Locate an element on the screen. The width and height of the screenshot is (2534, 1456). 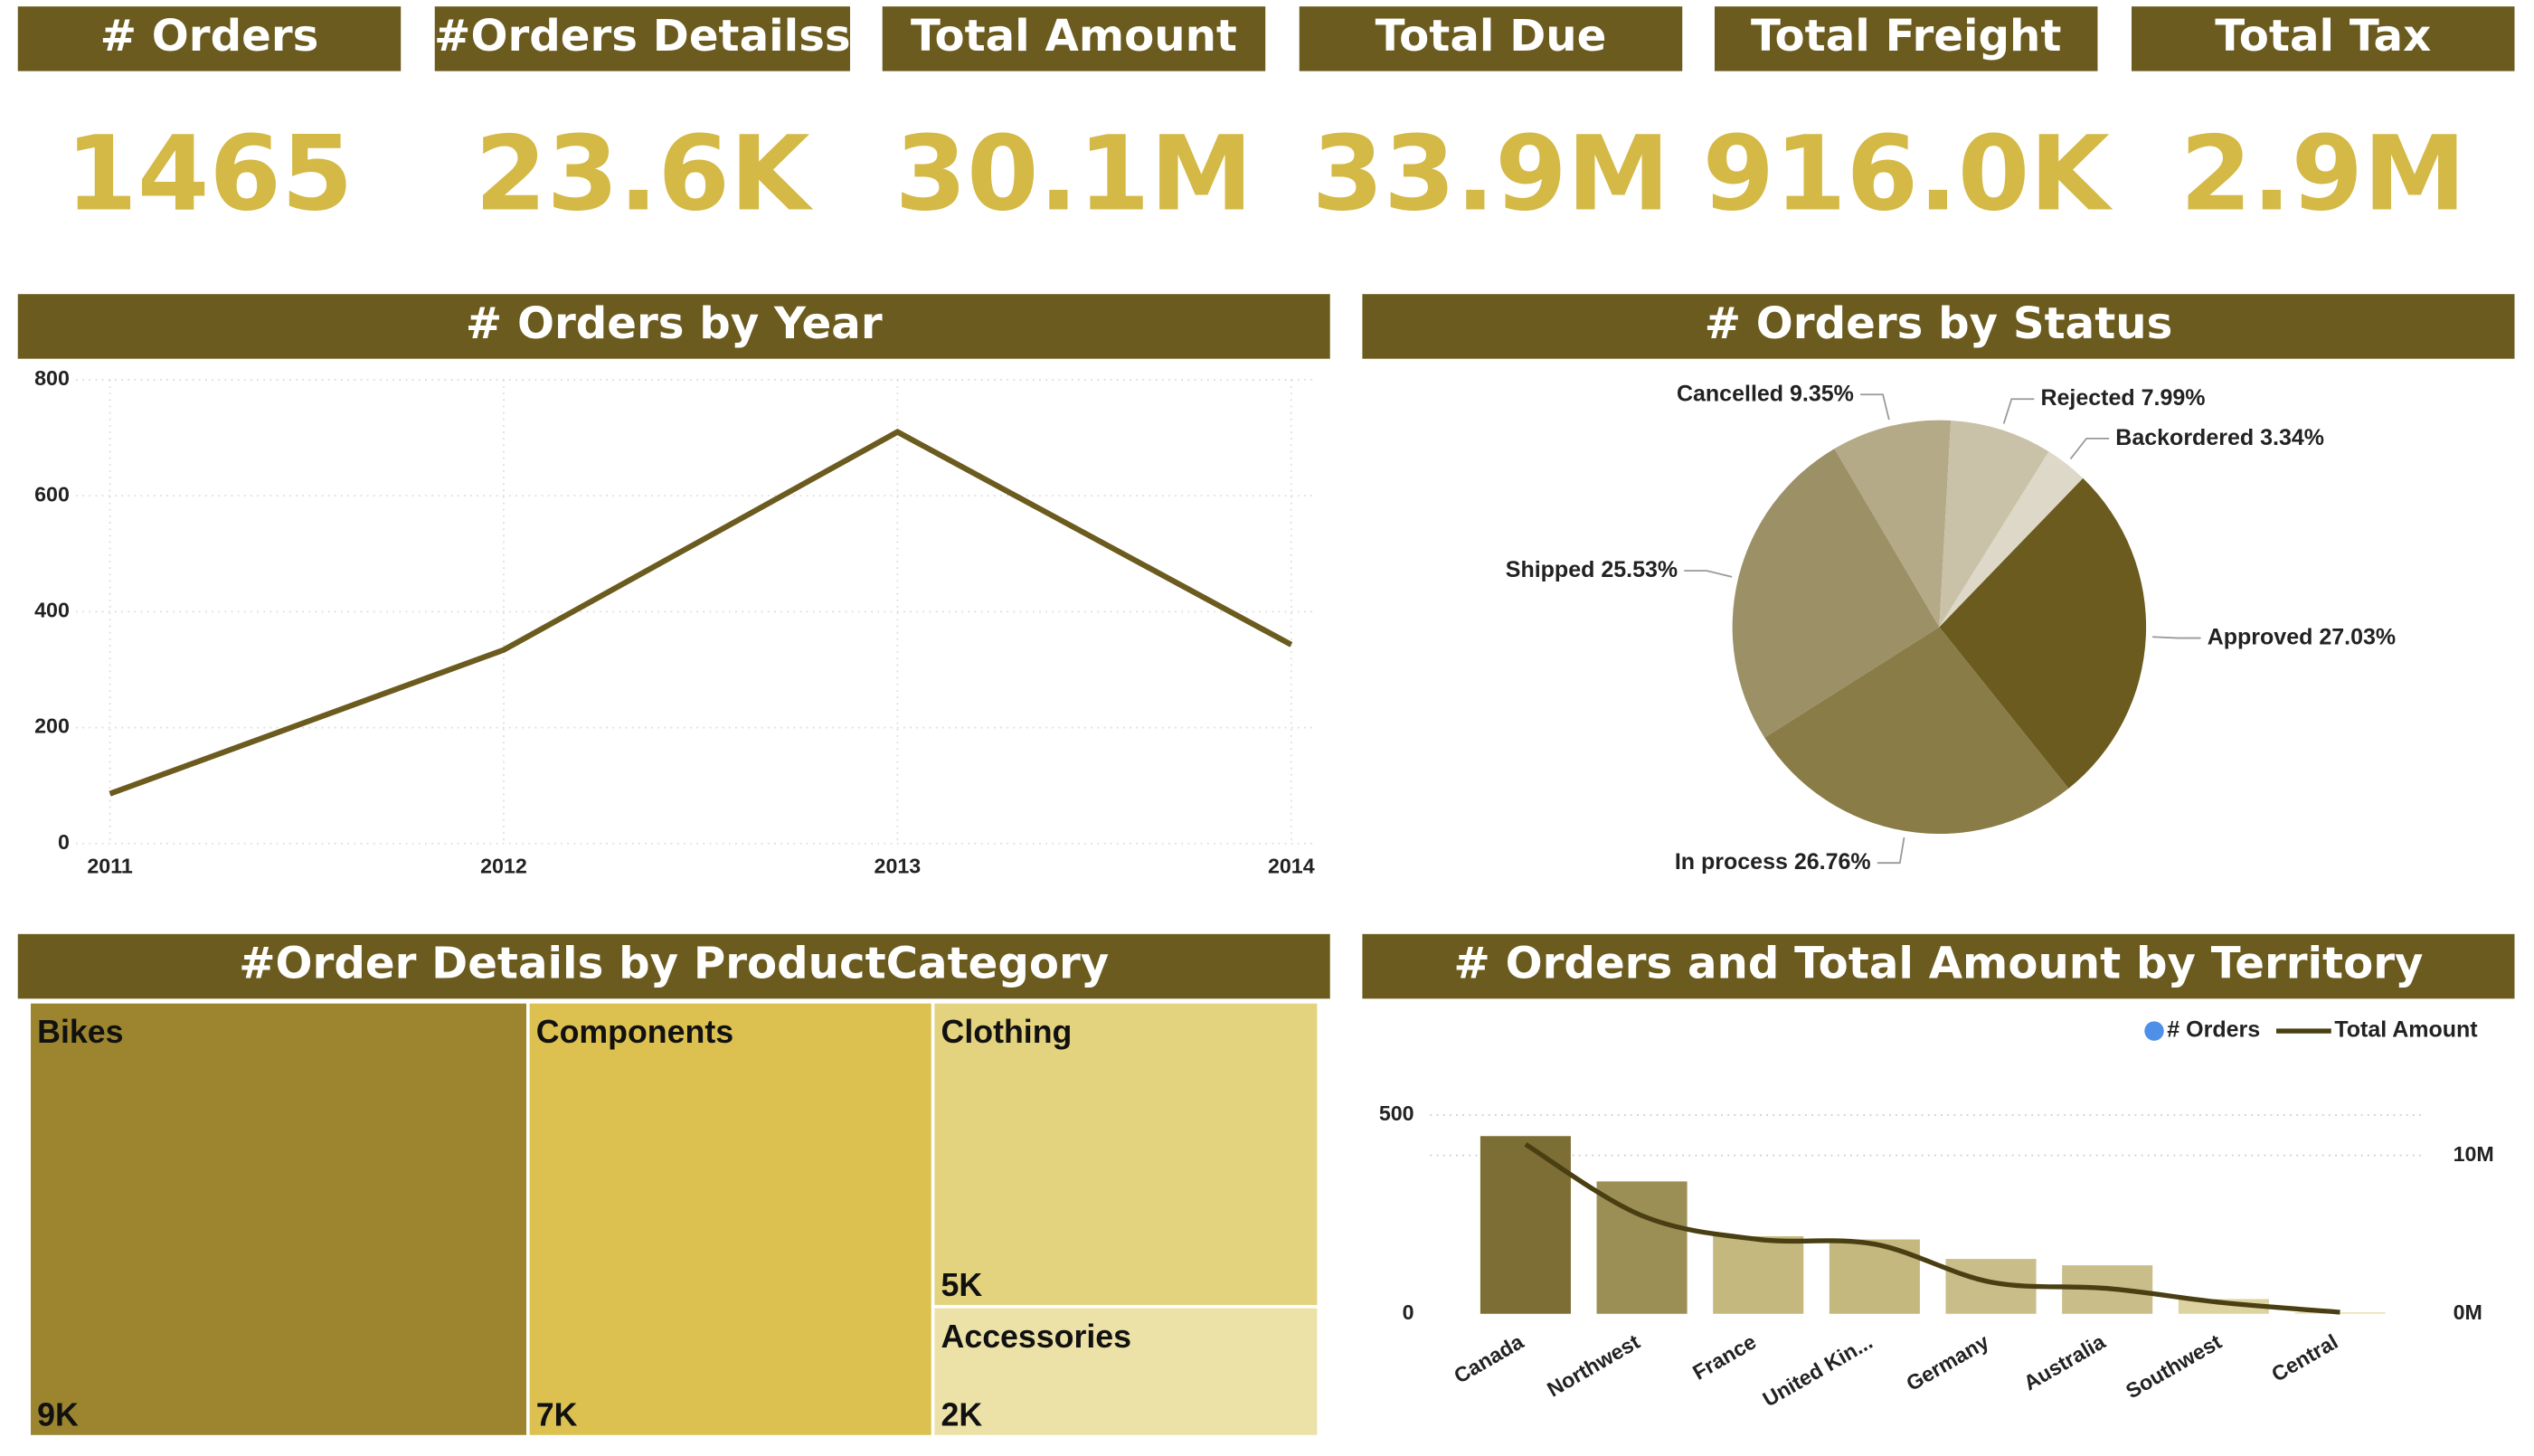
panel-title: # Orders by Status is located at coordinates (1939, 324).